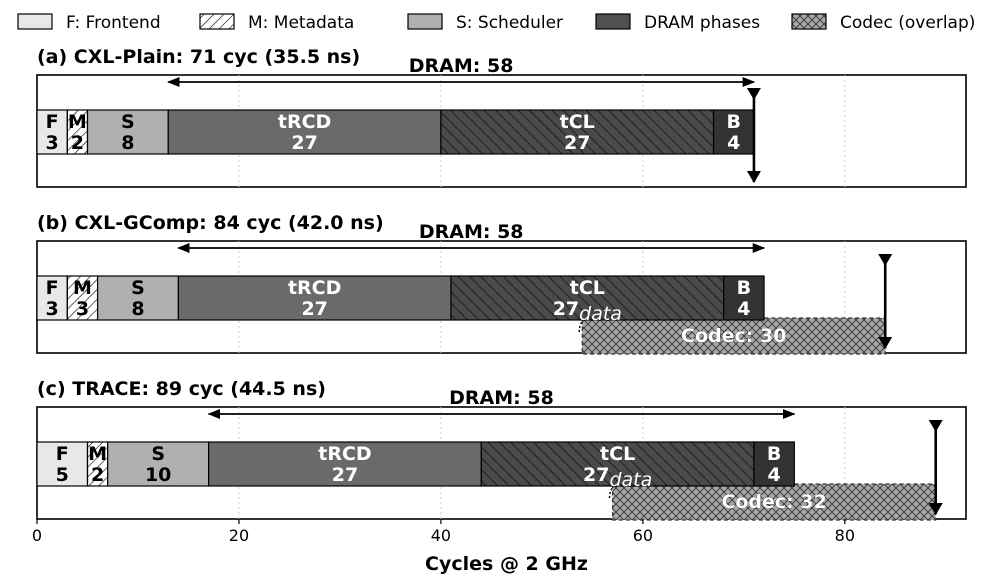  What do you see at coordinates (301, 23) in the screenshot?
I see `legend-label-metadata: M: Metadata` at bounding box center [301, 23].